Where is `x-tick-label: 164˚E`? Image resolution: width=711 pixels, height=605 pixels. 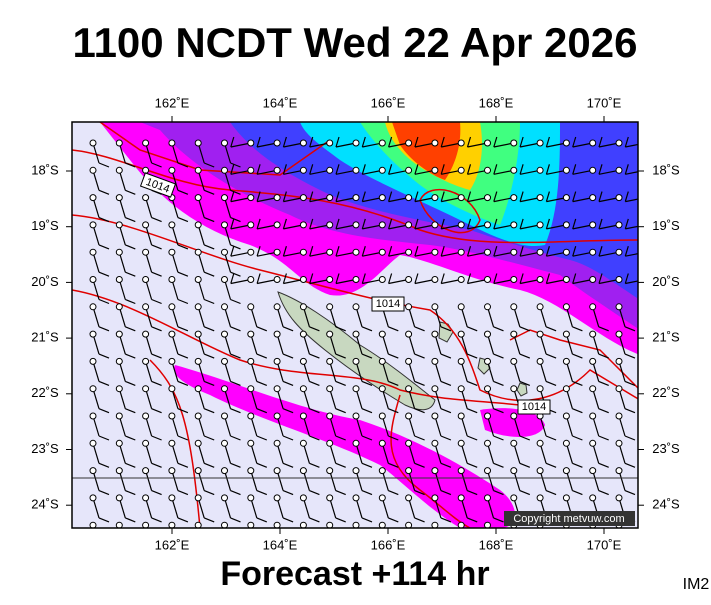 x-tick-label: 164˚E is located at coordinates (280, 544).